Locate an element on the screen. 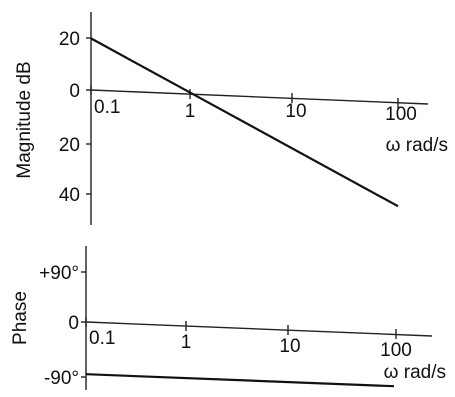 The height and width of the screenshot is (397, 455). magnitude-x-tick-label-1: 1 is located at coordinates (190, 111).